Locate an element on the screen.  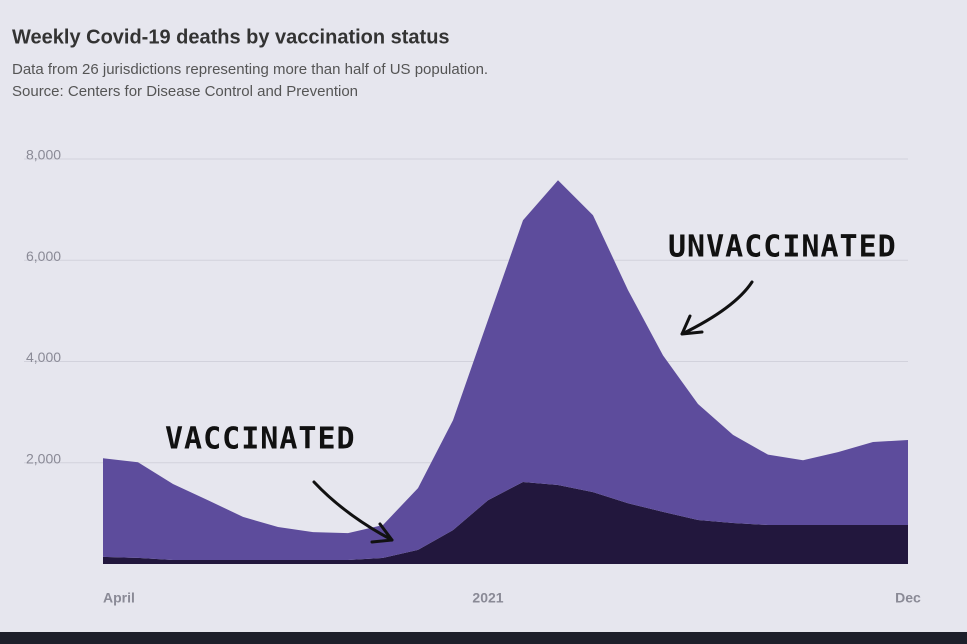
x-tick-label: April is located at coordinates (119, 598).